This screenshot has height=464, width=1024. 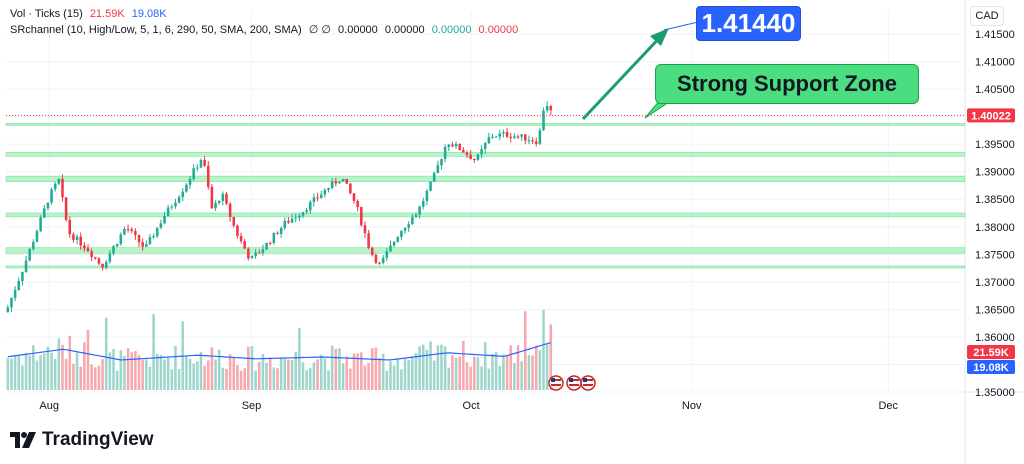 I want to click on currency-selector: CAD, so click(x=987, y=16).